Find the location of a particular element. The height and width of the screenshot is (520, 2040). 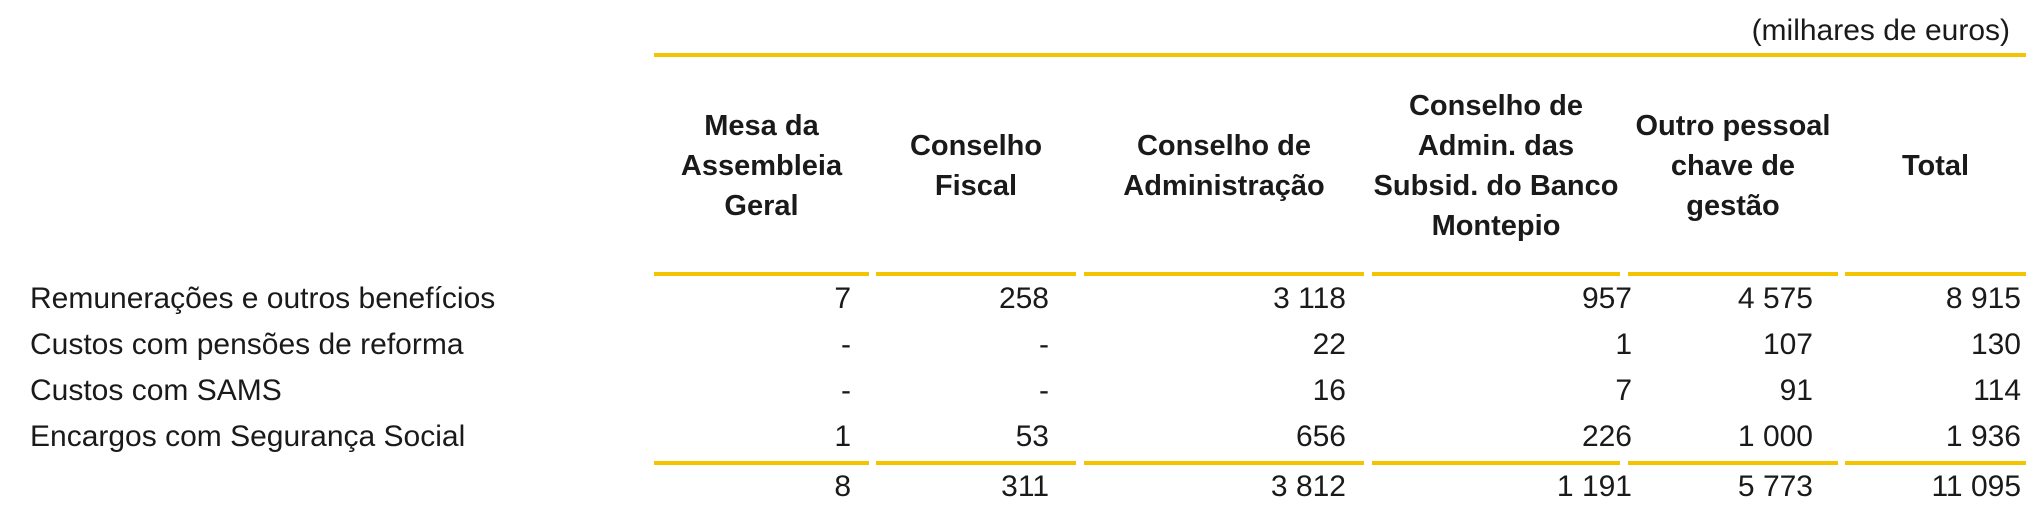

row-label: Custos com SAMS is located at coordinates (156, 390).